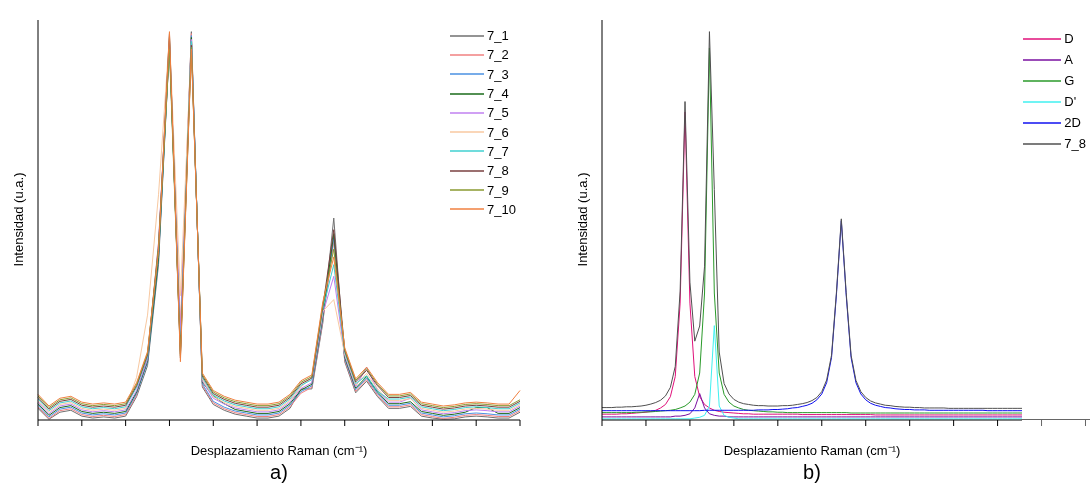  What do you see at coordinates (498, 36) in the screenshot?
I see `legend-label: 7_1` at bounding box center [498, 36].